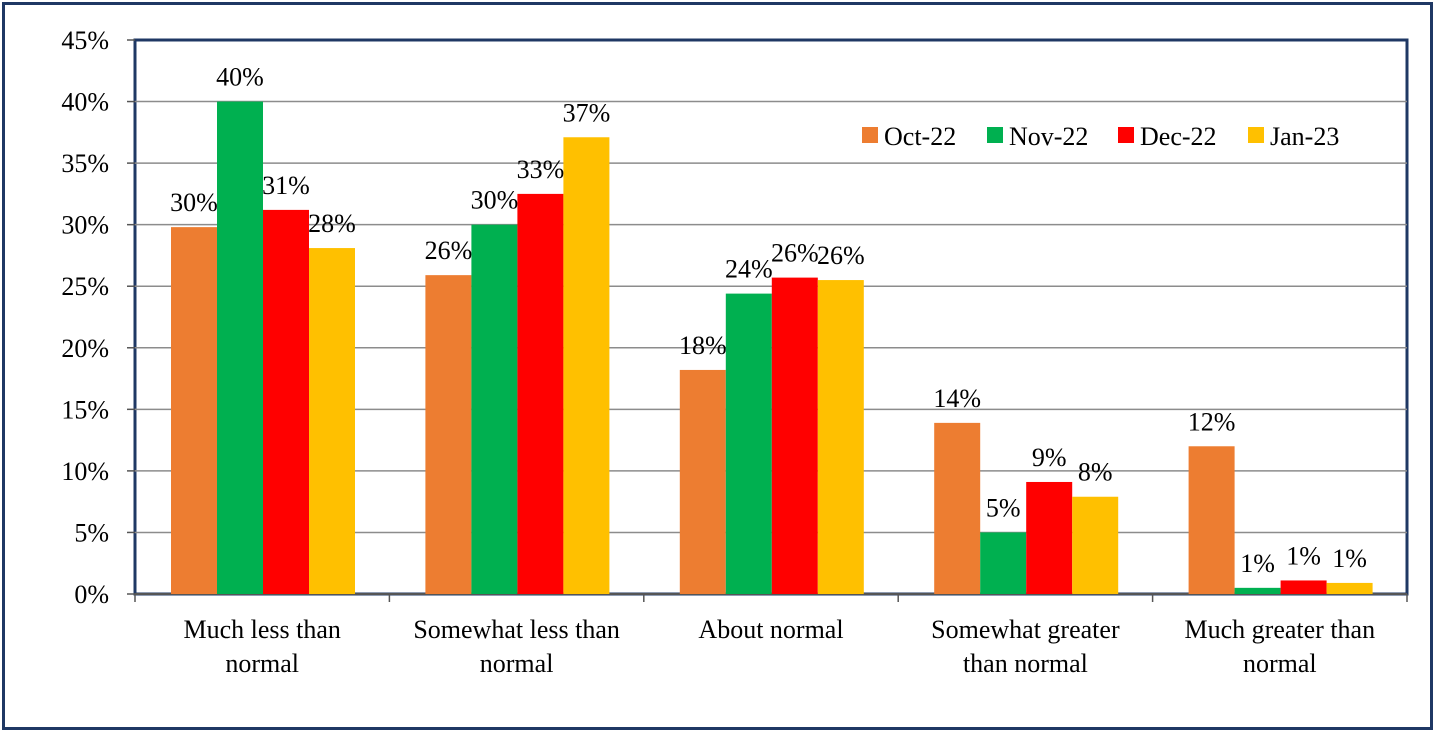  Describe the element at coordinates (920, 136) in the screenshot. I see `legend-label: Oct-22` at that location.